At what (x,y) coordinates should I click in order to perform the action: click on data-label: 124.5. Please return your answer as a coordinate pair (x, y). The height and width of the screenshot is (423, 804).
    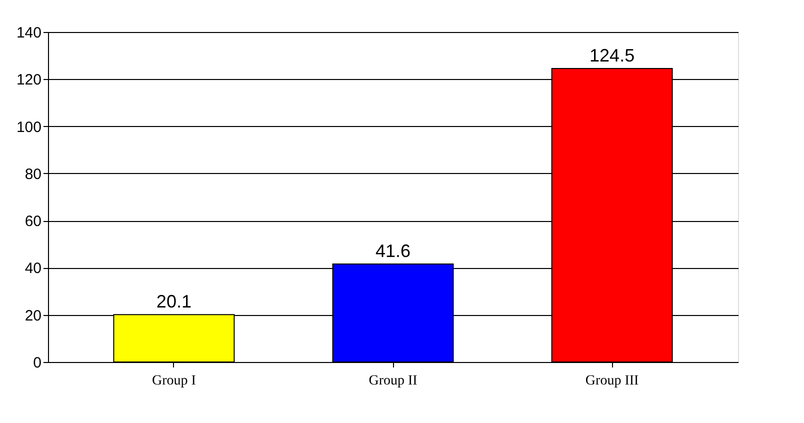
    Looking at the image, I should click on (612, 56).